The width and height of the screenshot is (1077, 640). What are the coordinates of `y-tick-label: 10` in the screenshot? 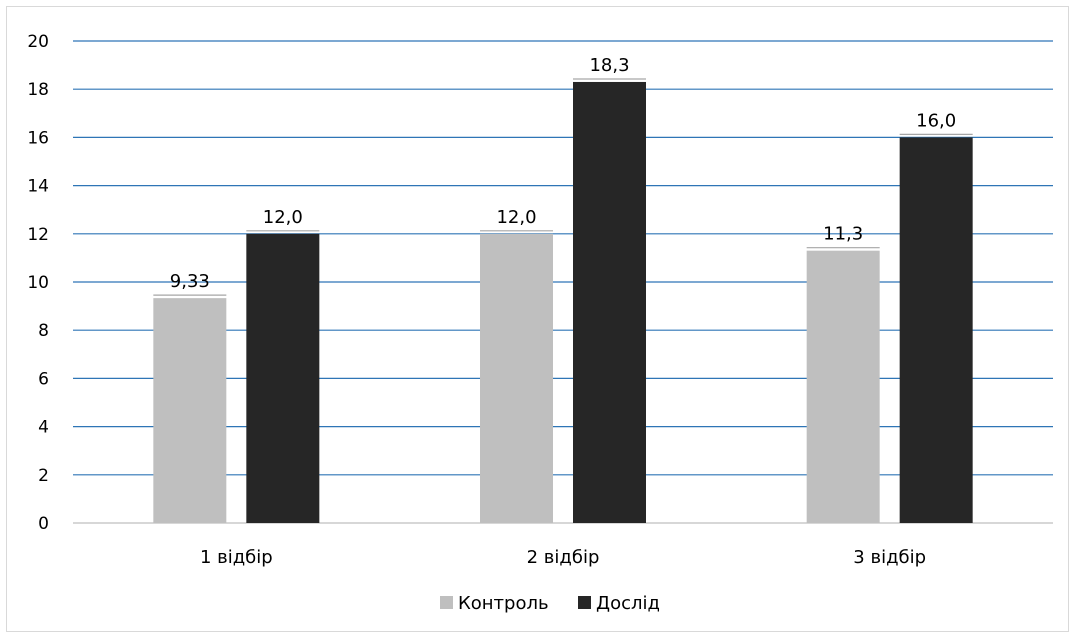 It's located at (38, 283).